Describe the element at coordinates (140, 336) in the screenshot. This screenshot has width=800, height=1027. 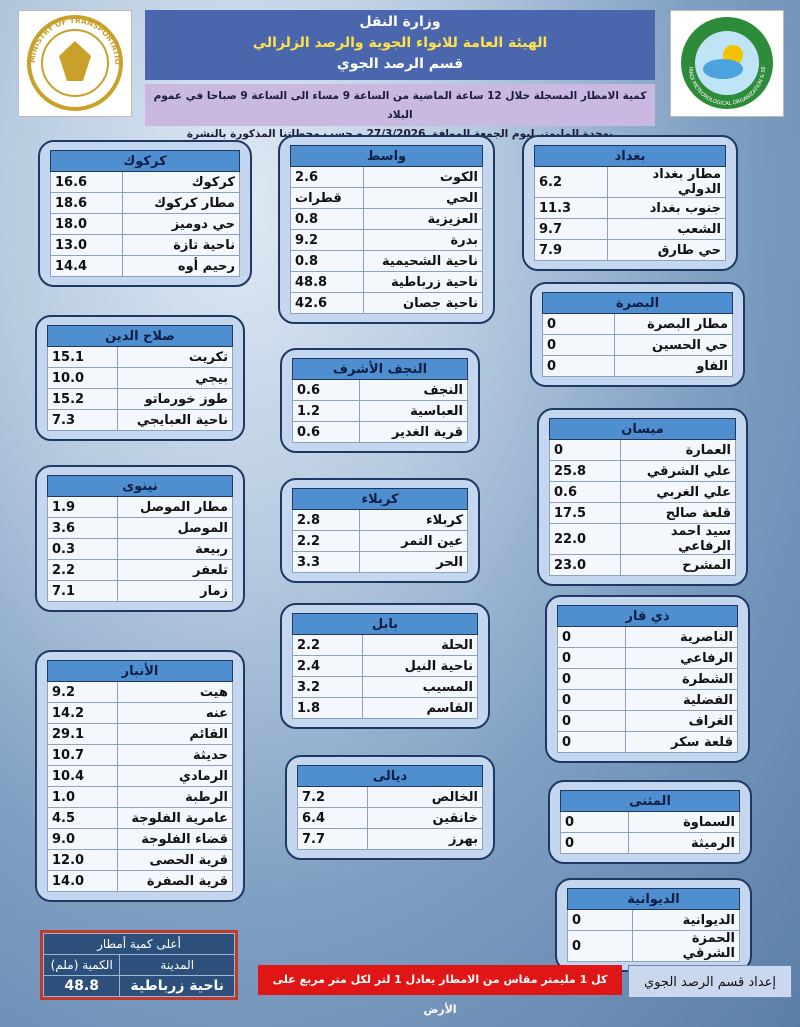
I see `region-title: صلاح الدين` at that location.